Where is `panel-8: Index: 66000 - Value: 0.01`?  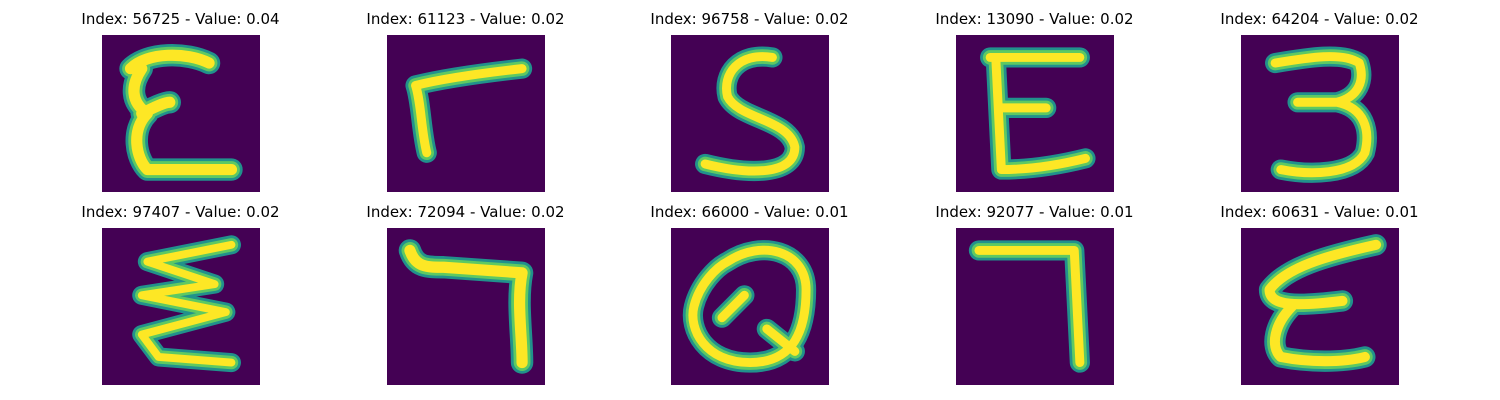
panel-8: Index: 66000 - Value: 0.01 is located at coordinates (749, 298).